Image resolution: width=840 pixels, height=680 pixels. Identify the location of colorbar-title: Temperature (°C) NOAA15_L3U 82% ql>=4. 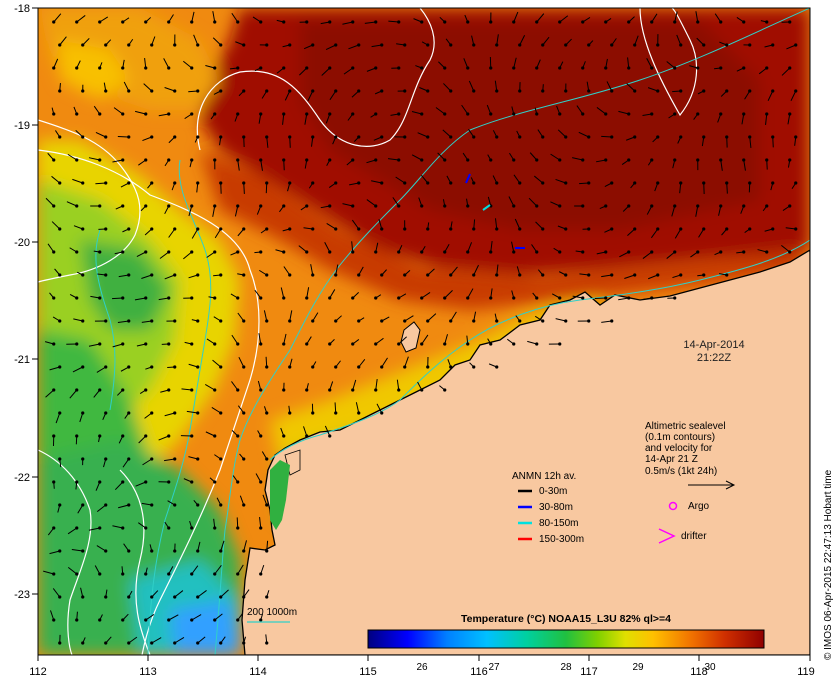
(566, 619).